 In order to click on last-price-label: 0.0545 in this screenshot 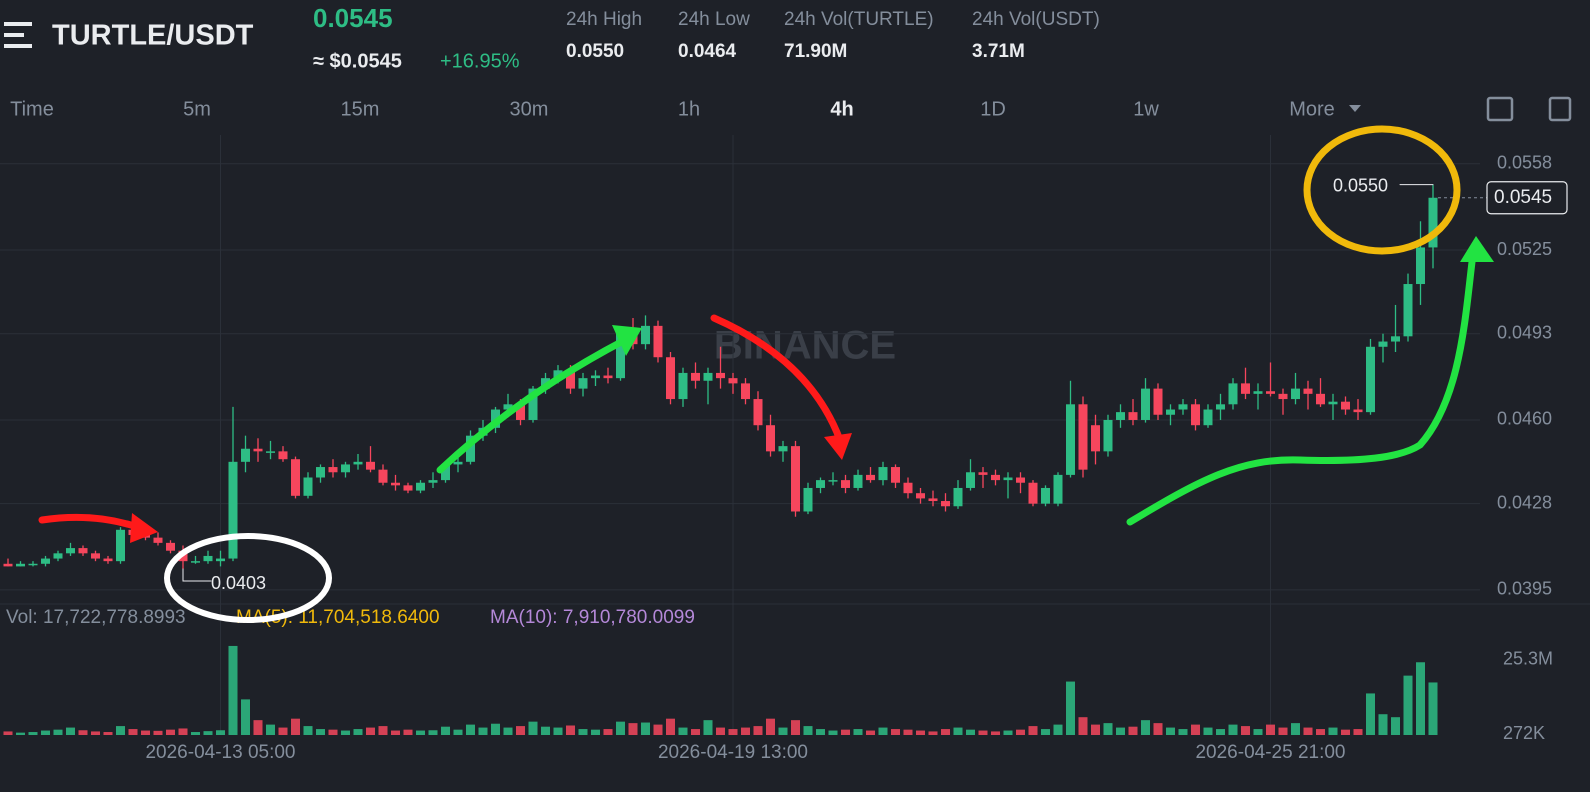, I will do `click(1523, 197)`.